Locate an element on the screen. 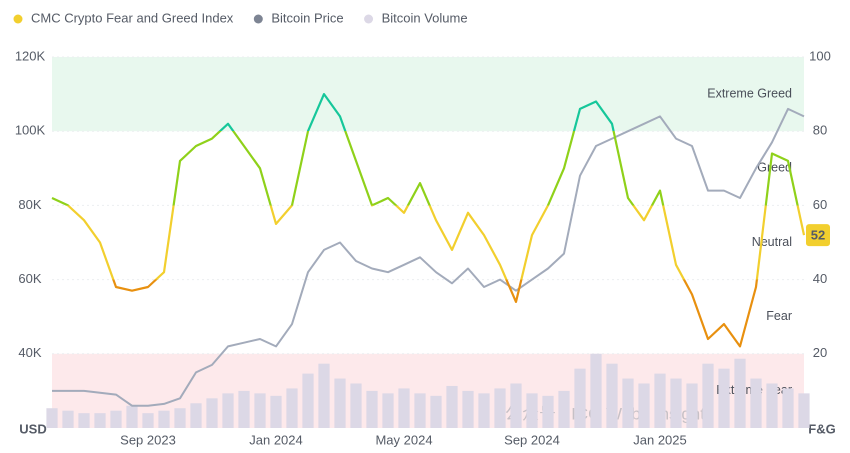 The image size is (850, 453). y2-tick-label: 20 is located at coordinates (820, 352).